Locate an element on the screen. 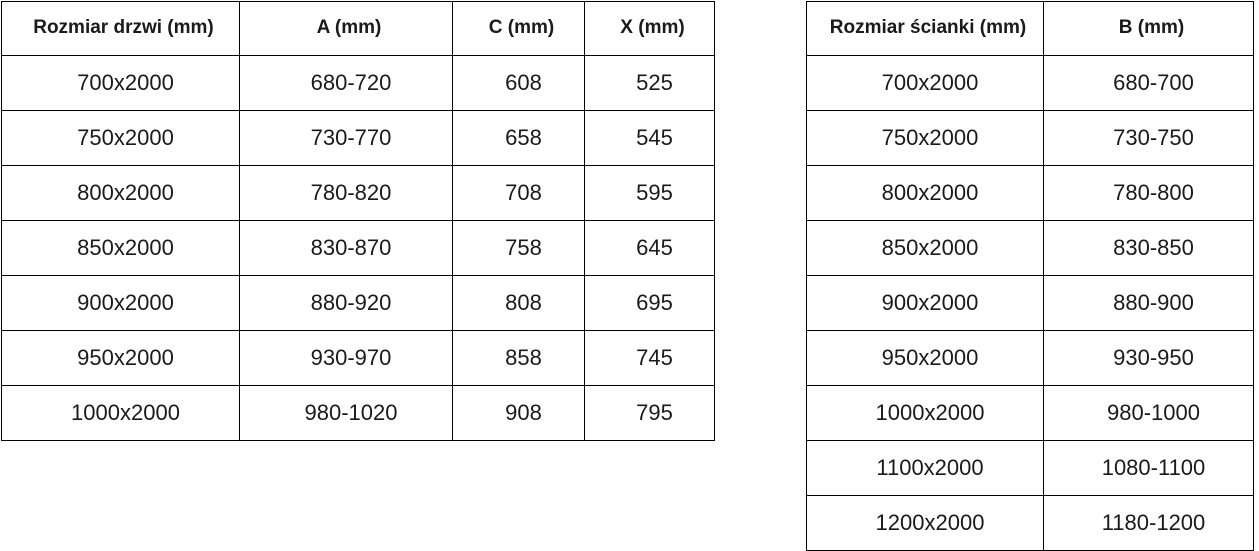 This screenshot has width=1259, height=551. cell-c: 608 is located at coordinates (518, 83).